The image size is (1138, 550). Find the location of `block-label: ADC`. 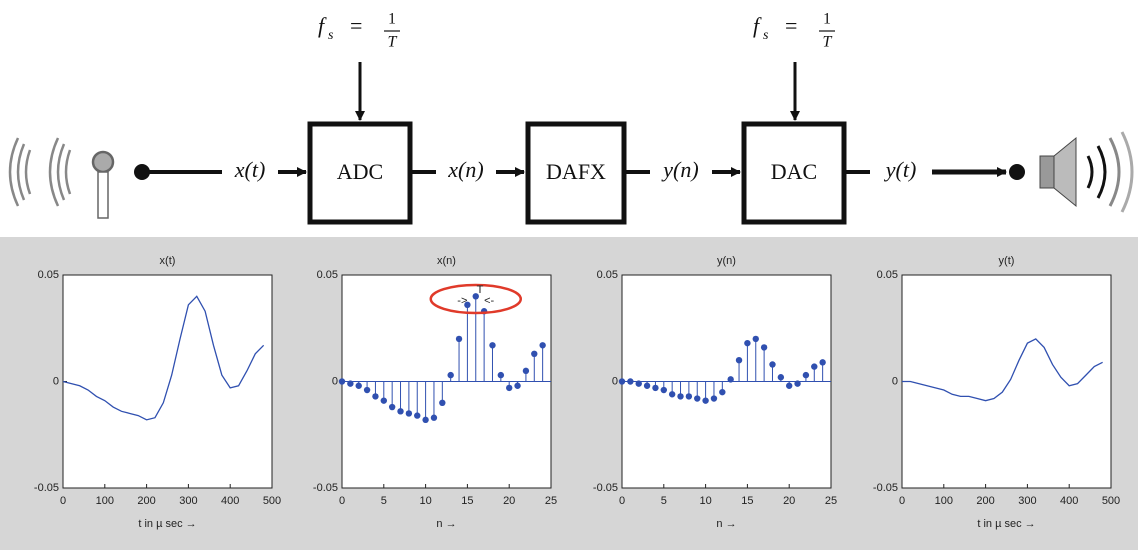

block-label: ADC is located at coordinates (360, 171).